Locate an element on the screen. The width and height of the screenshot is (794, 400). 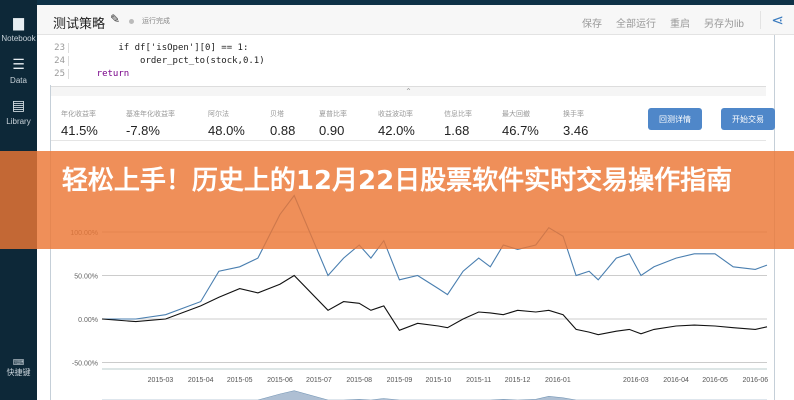
code-line: if df['isOpen'][0] == 1: is located at coordinates (162, 48).